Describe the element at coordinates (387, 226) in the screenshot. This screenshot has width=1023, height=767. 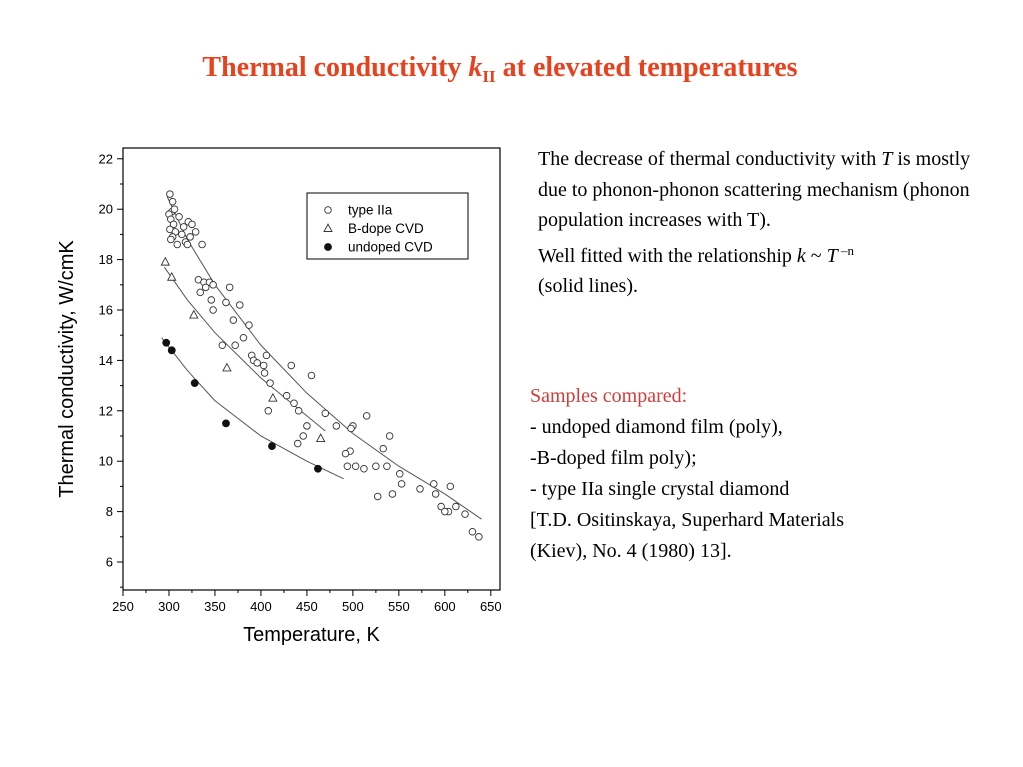
I see `legend-box` at that location.